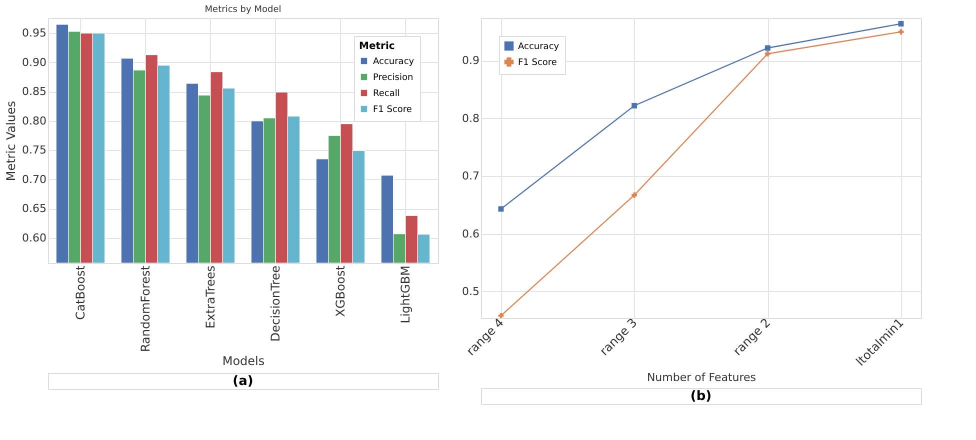 The height and width of the screenshot is (440, 976). Describe the element at coordinates (243, 361) in the screenshot. I see `x-axis-title: Models` at that location.